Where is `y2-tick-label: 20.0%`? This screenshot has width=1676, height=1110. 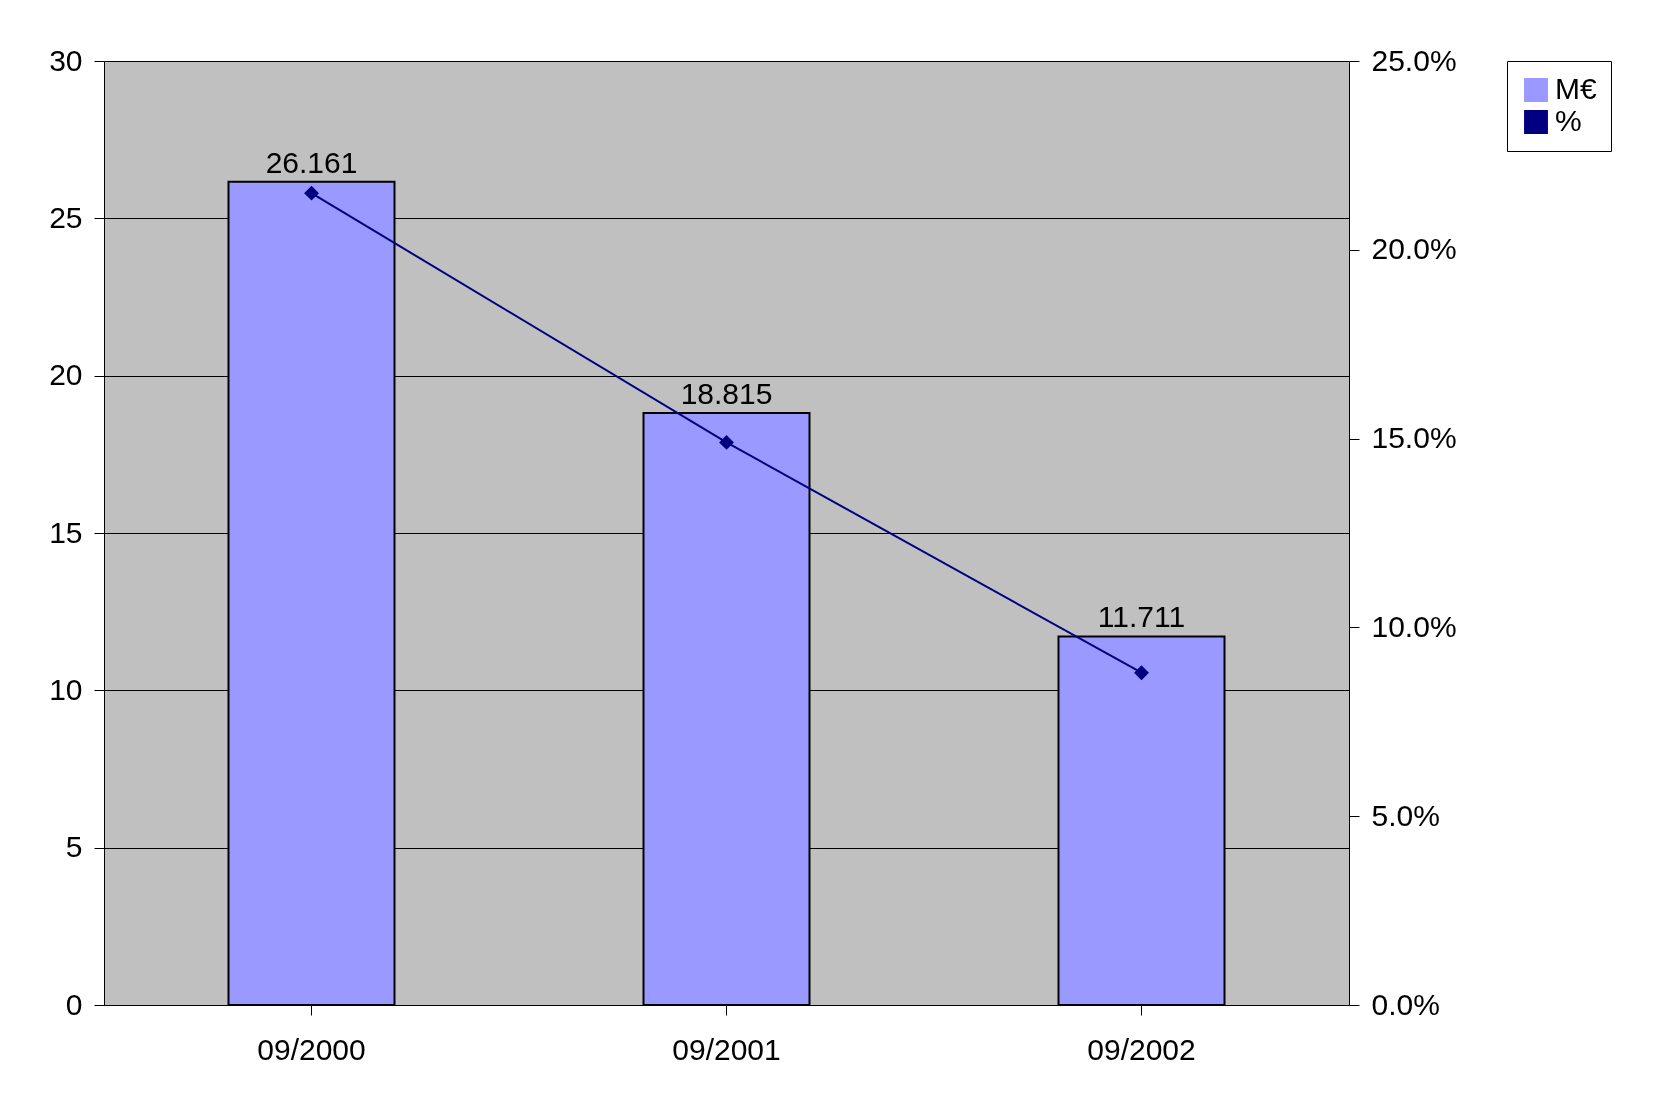
y2-tick-label: 20.0% is located at coordinates (1414, 249).